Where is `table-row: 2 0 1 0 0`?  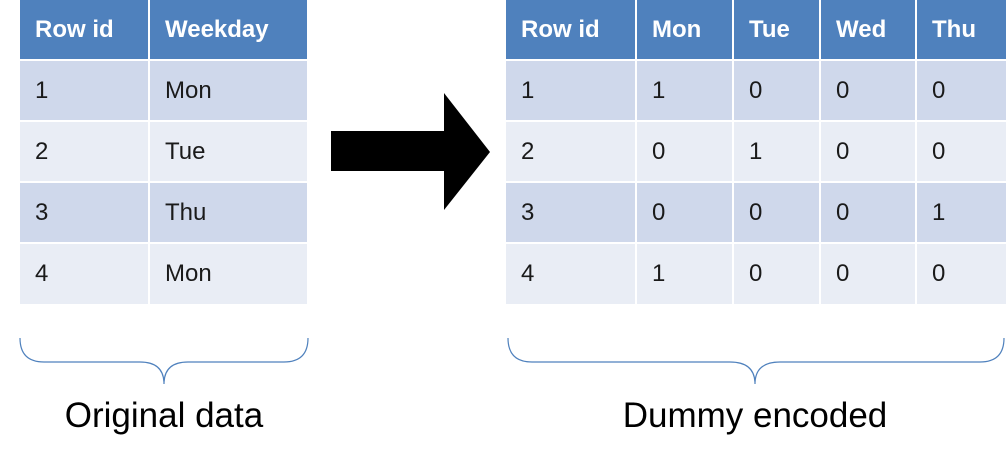 table-row: 2 0 1 0 0 is located at coordinates (756, 152).